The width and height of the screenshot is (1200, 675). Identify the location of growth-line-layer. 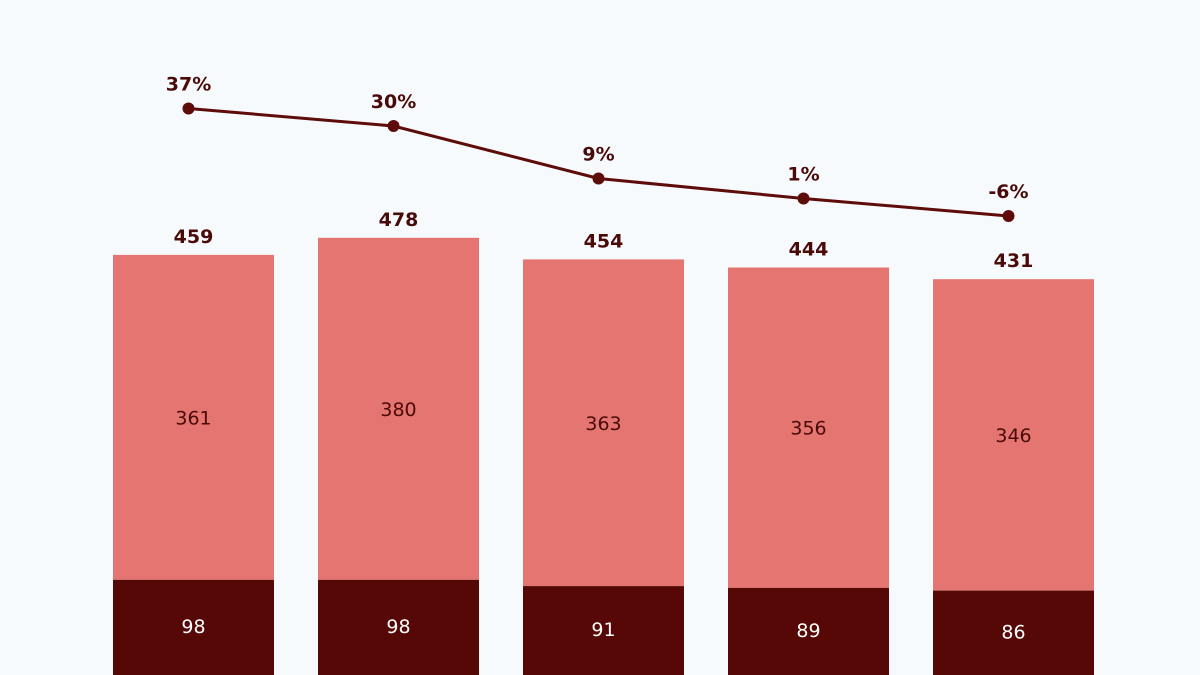
(598, 162).